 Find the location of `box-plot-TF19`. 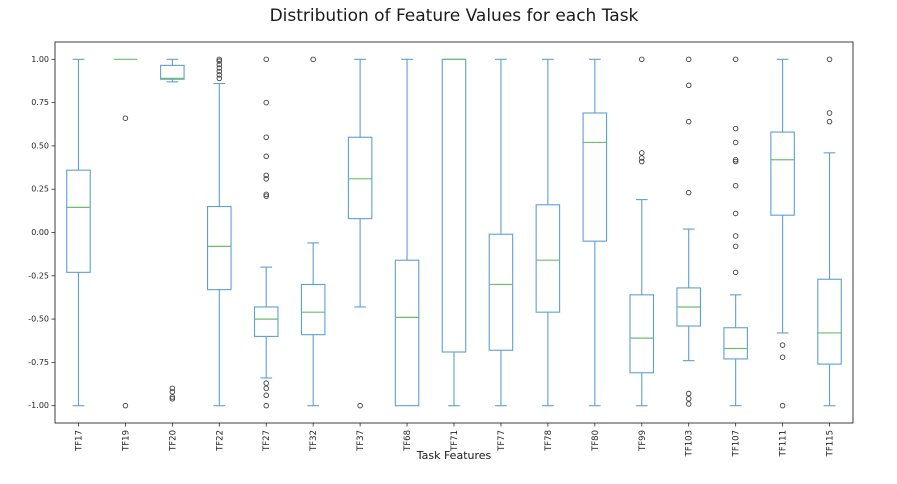

box-plot-TF19 is located at coordinates (125, 233).